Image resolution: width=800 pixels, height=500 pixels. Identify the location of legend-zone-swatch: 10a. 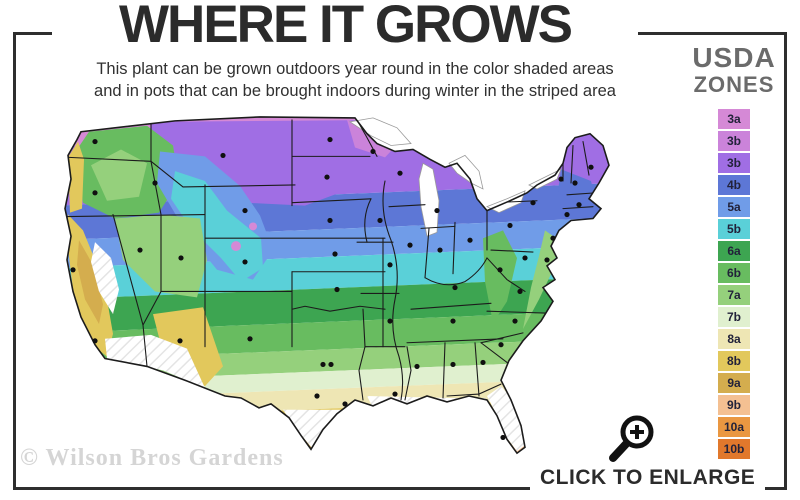
(734, 427).